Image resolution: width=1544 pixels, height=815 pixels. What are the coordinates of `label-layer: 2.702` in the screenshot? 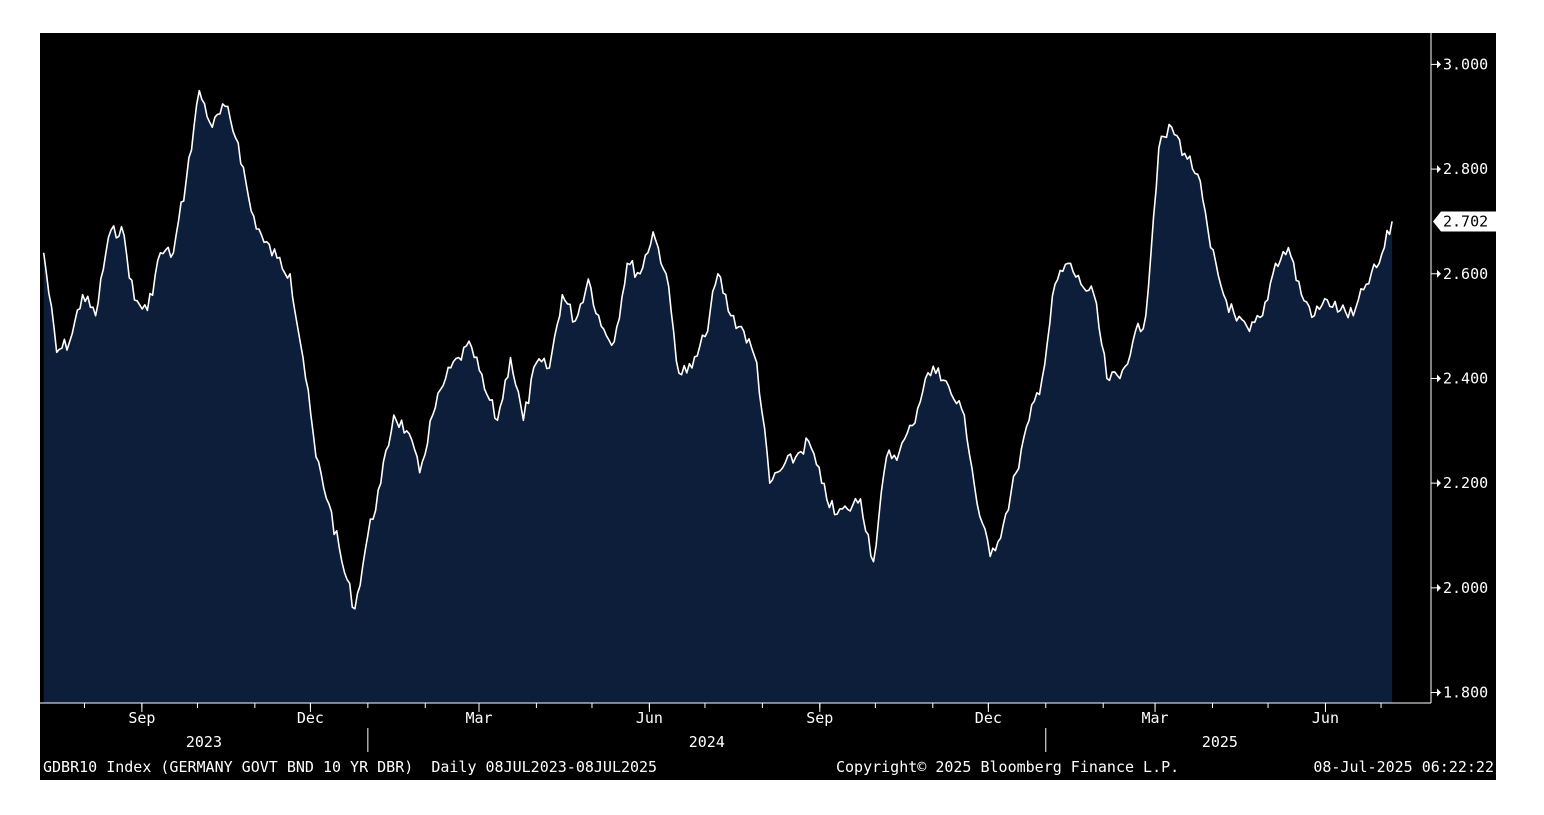 It's located at (1464, 221).